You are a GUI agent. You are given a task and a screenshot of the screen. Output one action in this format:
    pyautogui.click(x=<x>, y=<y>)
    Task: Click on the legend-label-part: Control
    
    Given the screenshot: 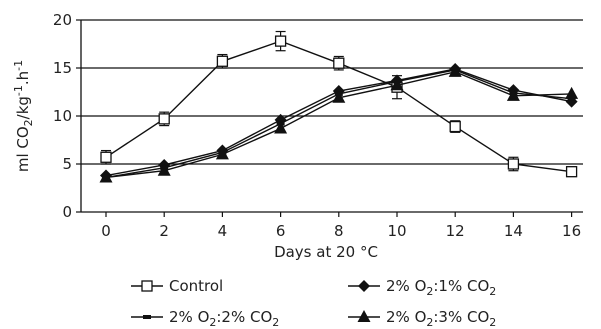 What is the action you would take?
    pyautogui.click(x=196, y=286)
    